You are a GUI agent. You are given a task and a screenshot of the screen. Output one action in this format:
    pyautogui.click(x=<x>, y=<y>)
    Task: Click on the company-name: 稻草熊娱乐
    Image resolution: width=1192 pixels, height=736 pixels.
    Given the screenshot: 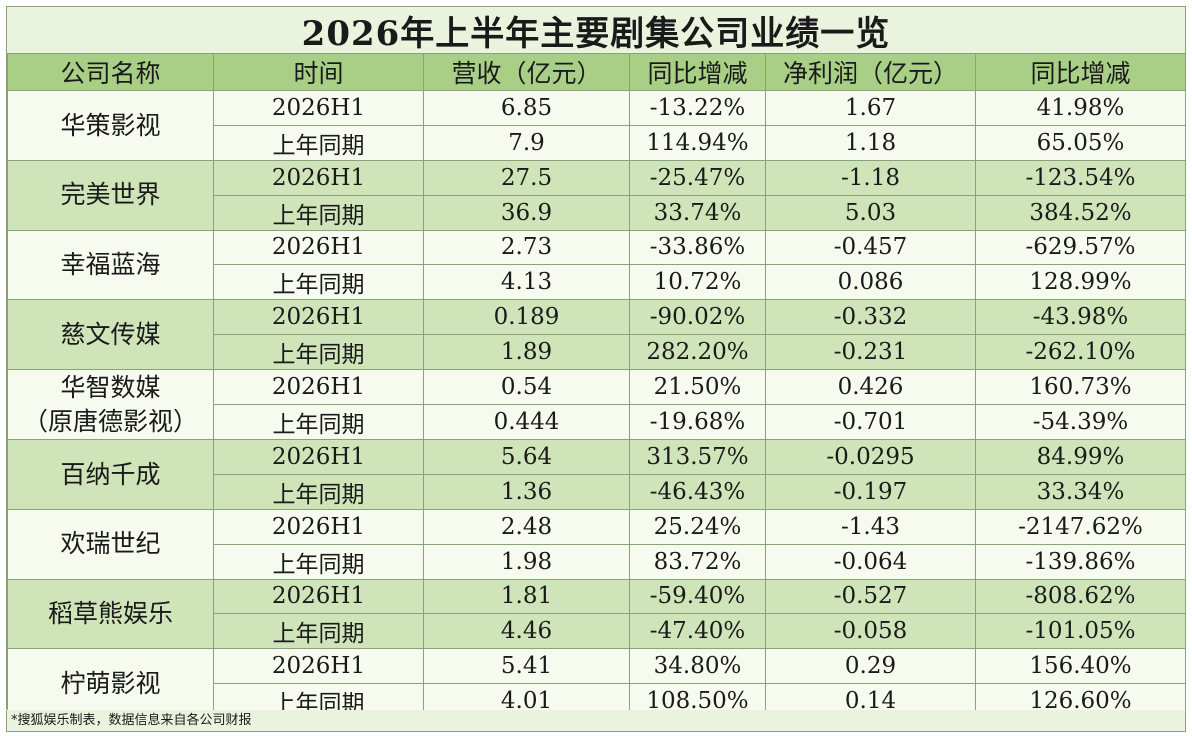 What is the action you would take?
    pyautogui.click(x=110, y=614)
    